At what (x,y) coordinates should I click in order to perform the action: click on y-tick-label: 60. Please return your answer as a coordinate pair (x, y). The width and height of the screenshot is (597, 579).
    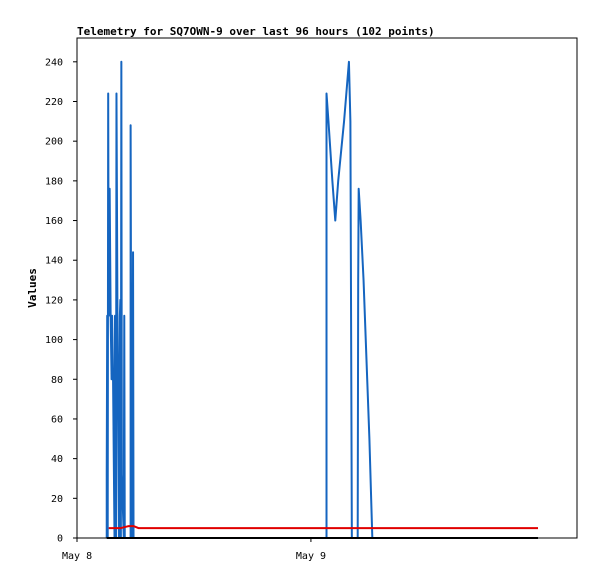
    Looking at the image, I should click on (57, 419).